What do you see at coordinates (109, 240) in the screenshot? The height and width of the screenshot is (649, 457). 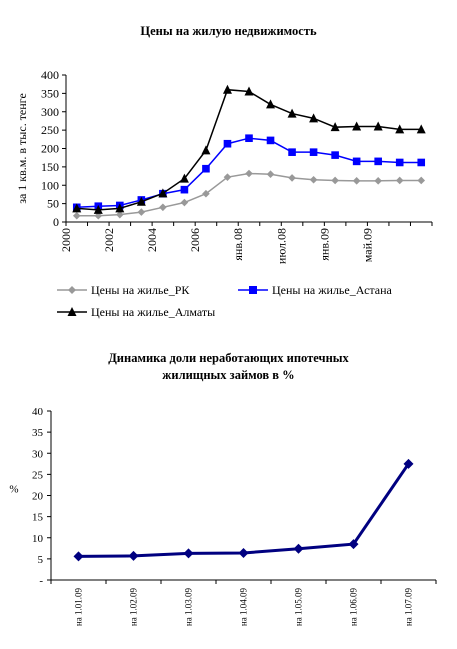 I see `x-tick-label: 2002` at bounding box center [109, 240].